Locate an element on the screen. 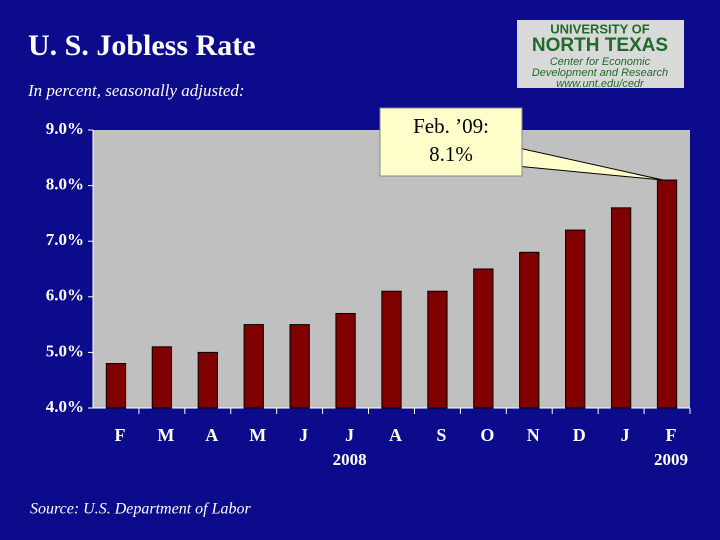 This screenshot has height=540, width=720. logo-text: NORTH TEXAS is located at coordinates (600, 45).